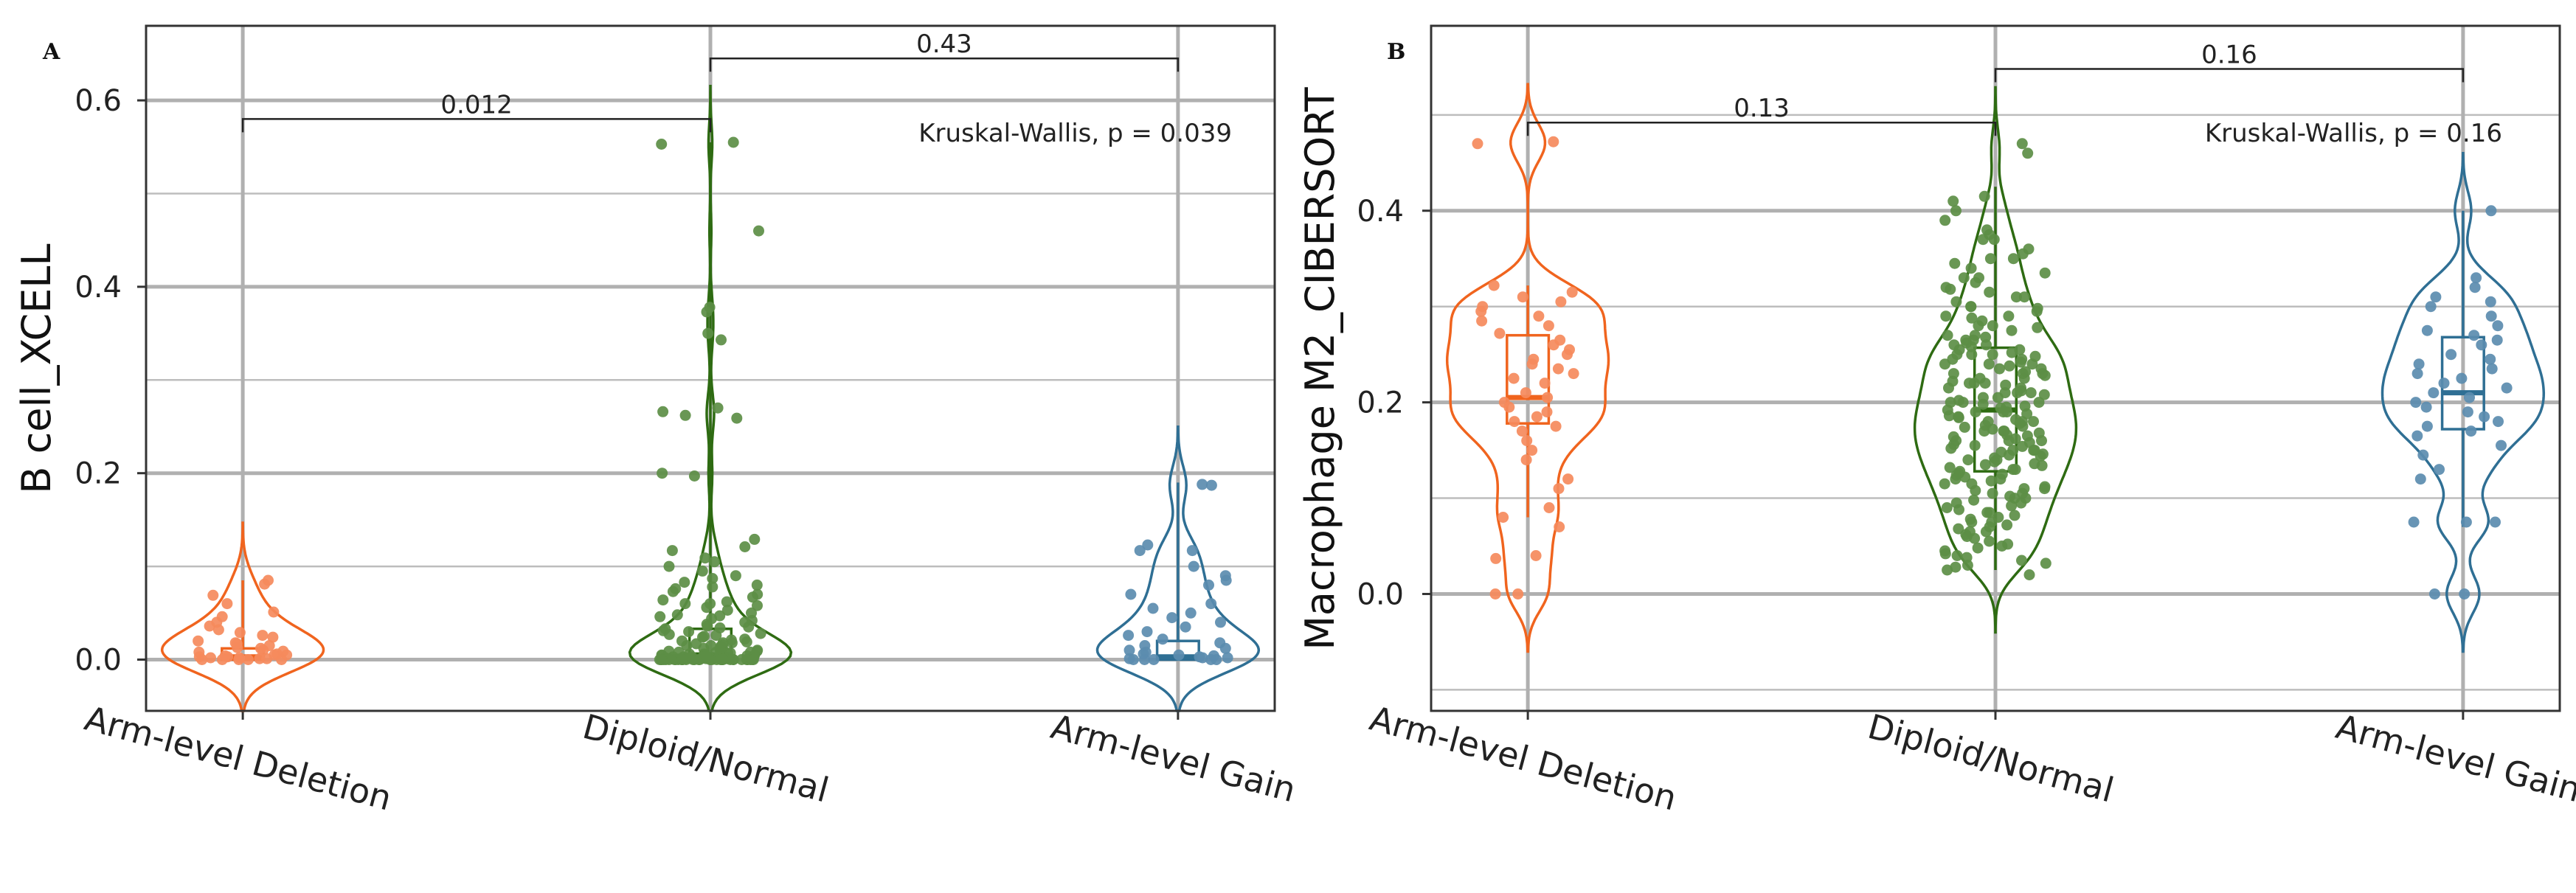 This screenshot has width=2576, height=893. I want to click on group-diploid-normal, so click(1996, 360).